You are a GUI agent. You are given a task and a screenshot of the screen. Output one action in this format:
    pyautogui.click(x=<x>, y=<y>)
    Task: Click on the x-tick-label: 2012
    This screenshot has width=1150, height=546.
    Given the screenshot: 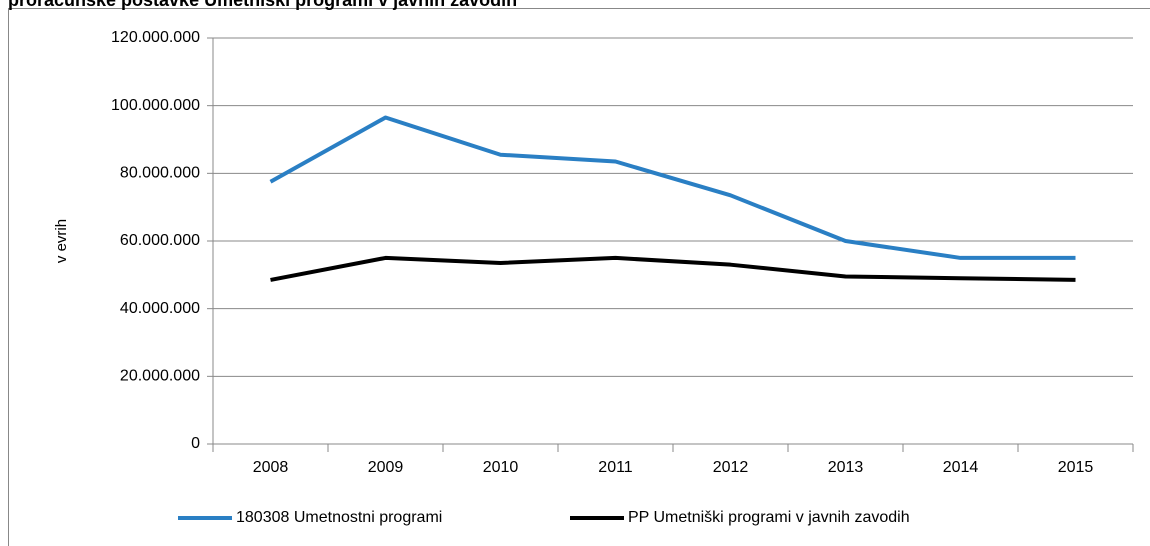 What is the action you would take?
    pyautogui.click(x=731, y=467)
    